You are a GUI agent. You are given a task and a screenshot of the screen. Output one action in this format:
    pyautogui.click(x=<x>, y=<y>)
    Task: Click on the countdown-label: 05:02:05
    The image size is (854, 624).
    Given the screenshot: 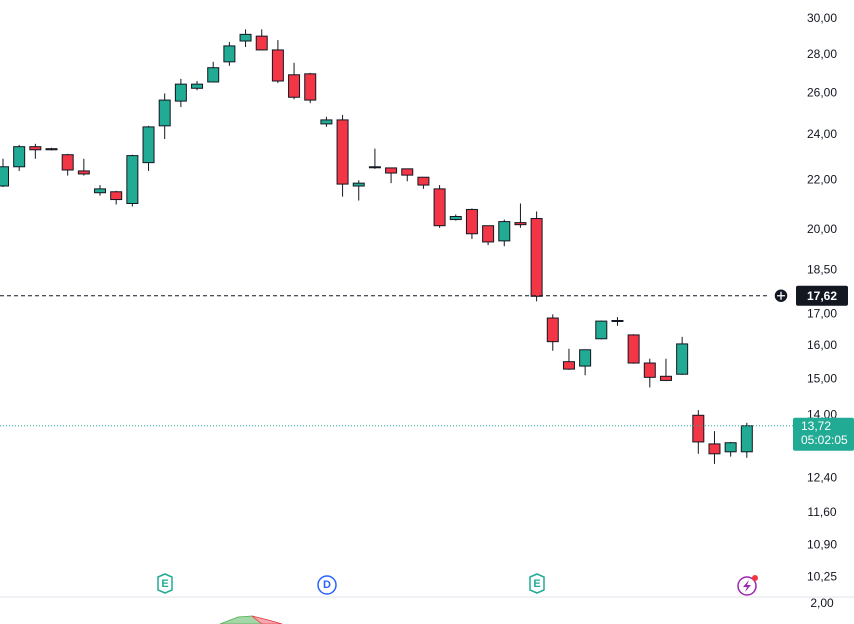 What is the action you would take?
    pyautogui.click(x=824, y=440)
    